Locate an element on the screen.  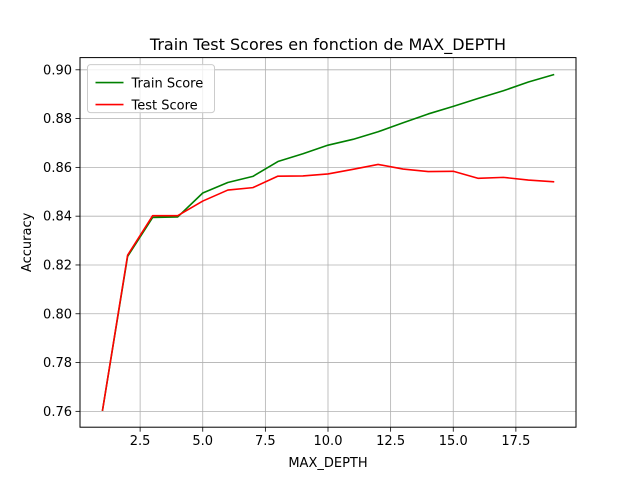
x-tick-label: 12.5 is located at coordinates (390, 441).